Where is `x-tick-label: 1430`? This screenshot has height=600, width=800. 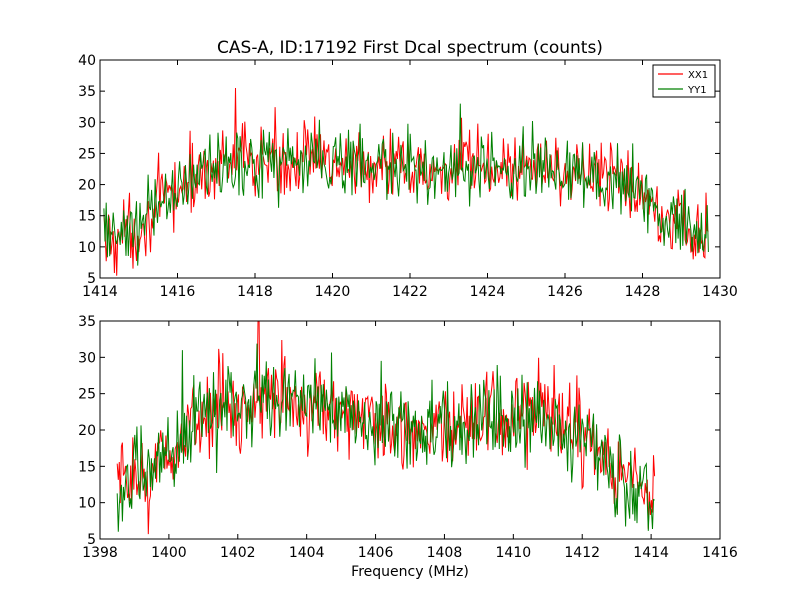 x-tick-label: 1430 is located at coordinates (720, 292).